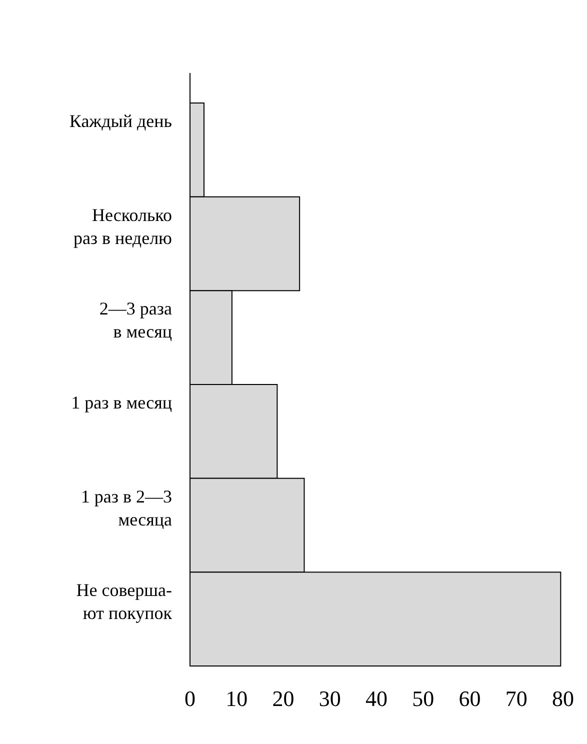  What do you see at coordinates (329, 698) in the screenshot?
I see `x-tick-label: 30` at bounding box center [329, 698].